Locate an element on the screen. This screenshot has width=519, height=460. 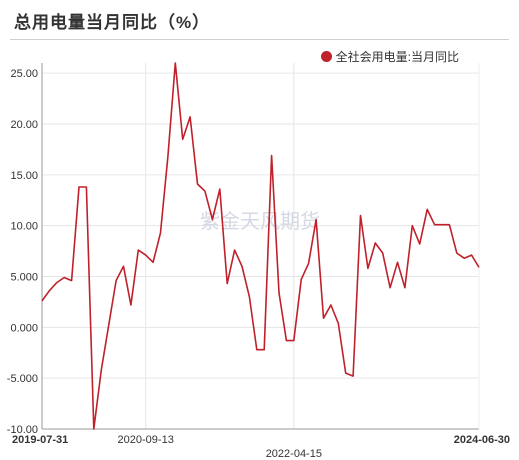
x-tick-label: 2022-04-15 is located at coordinates (294, 454).